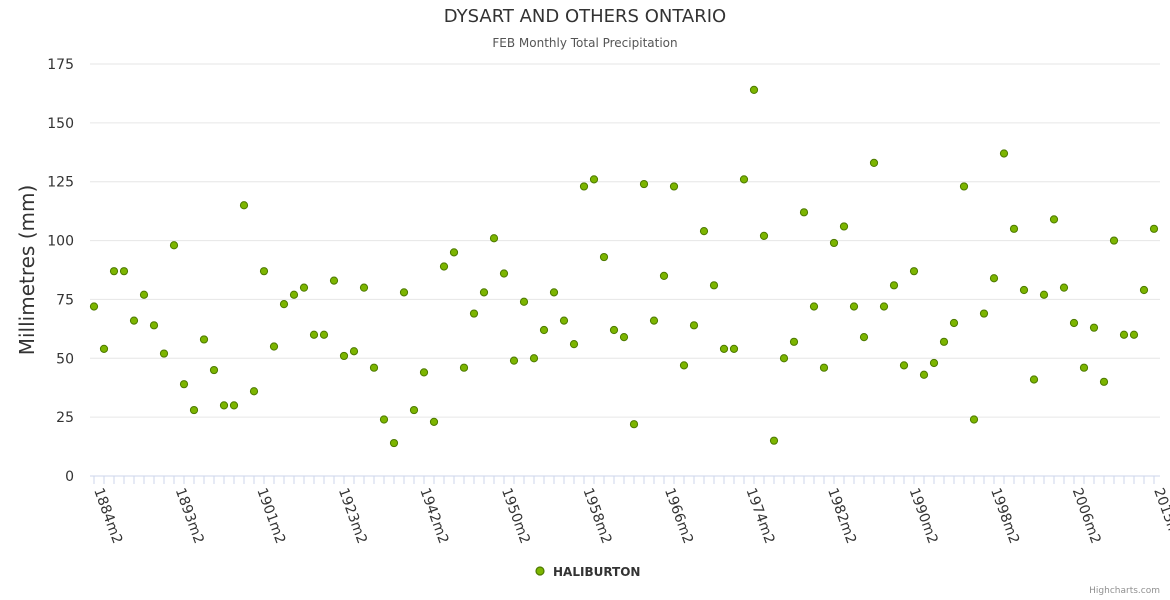 This screenshot has height=600, width=1170. Describe the element at coordinates (596, 572) in the screenshot. I see `legend-series-name: HALIBURTON` at that location.